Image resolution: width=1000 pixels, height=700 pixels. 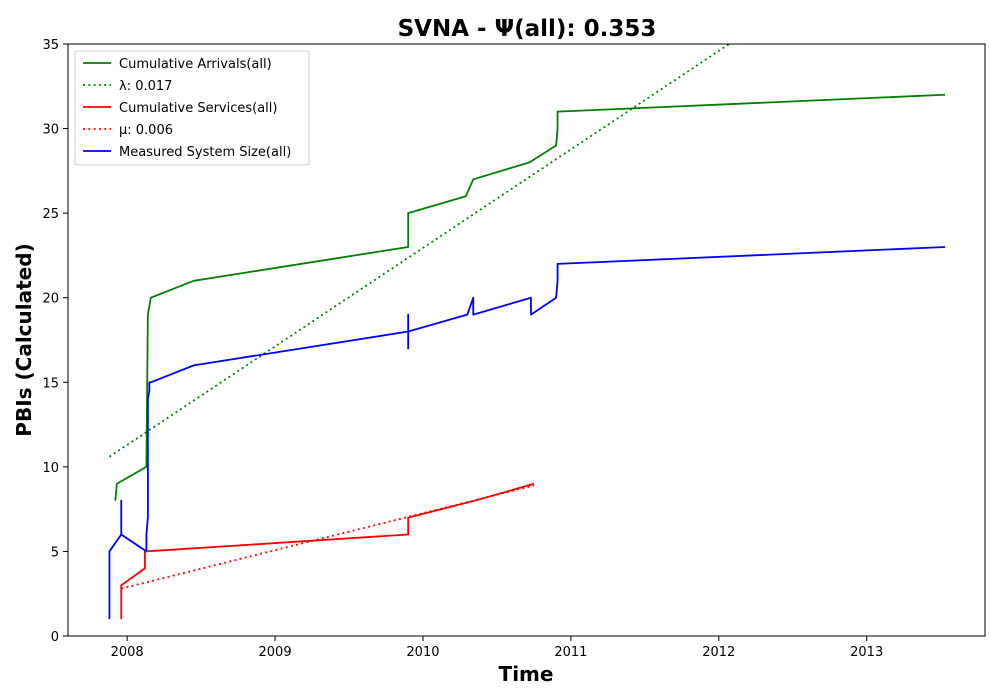 I want to click on y-tick-label: 10, so click(x=50, y=468).